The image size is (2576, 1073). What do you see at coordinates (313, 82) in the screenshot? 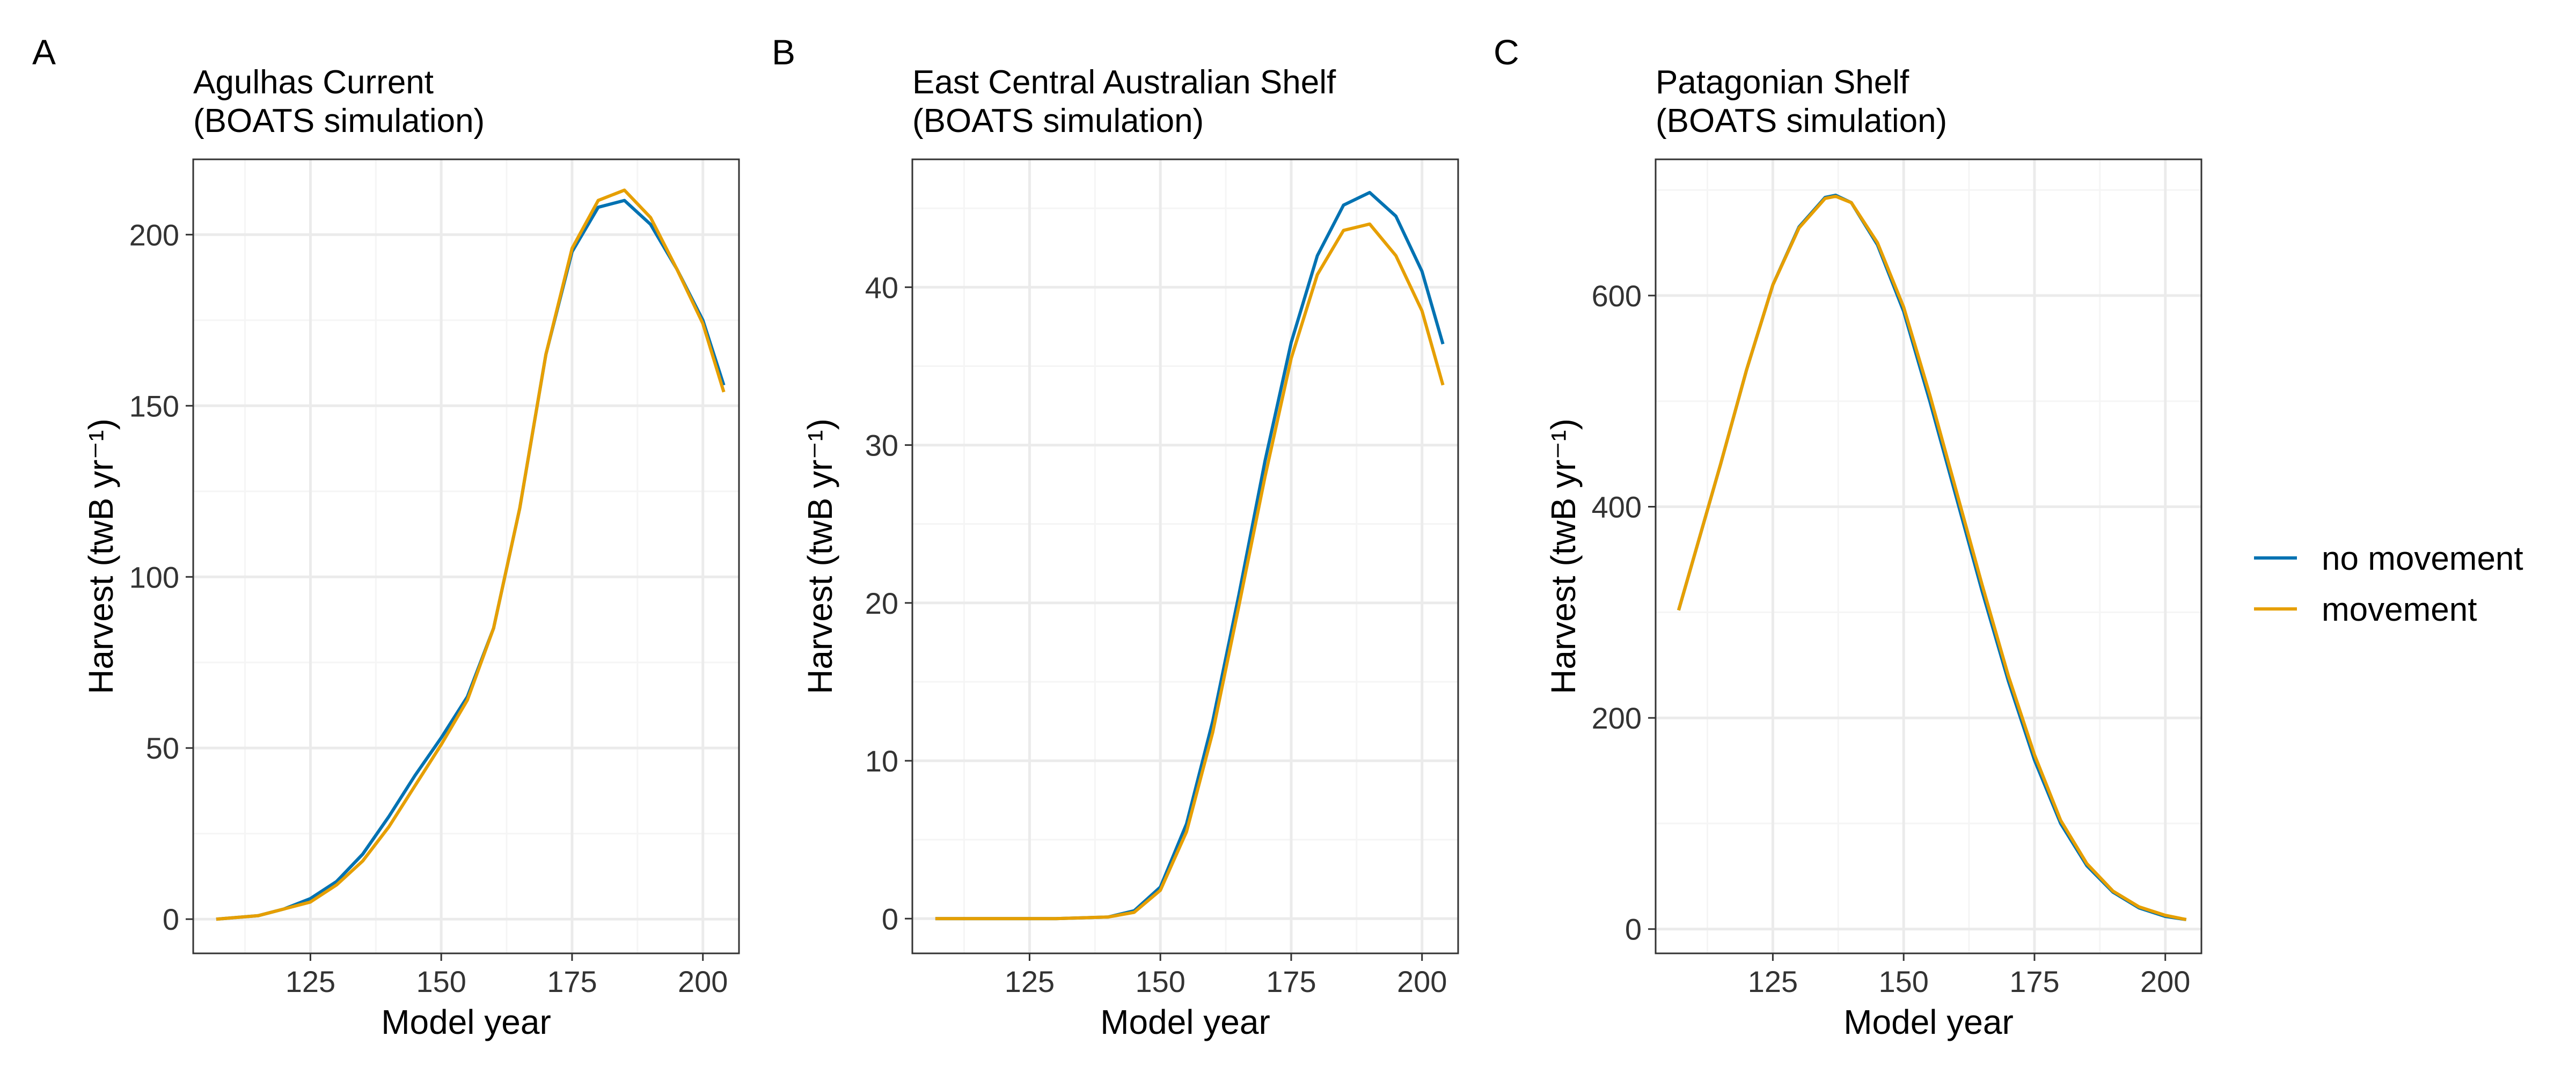
I see `panel-title: Agulhas Current` at bounding box center [313, 82].